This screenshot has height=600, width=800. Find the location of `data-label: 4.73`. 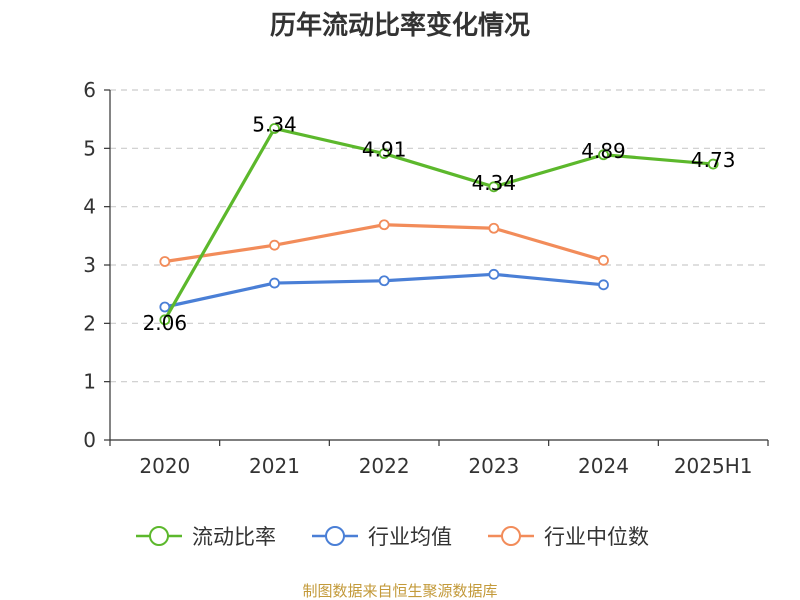

data-label: 4.73 is located at coordinates (713, 160).